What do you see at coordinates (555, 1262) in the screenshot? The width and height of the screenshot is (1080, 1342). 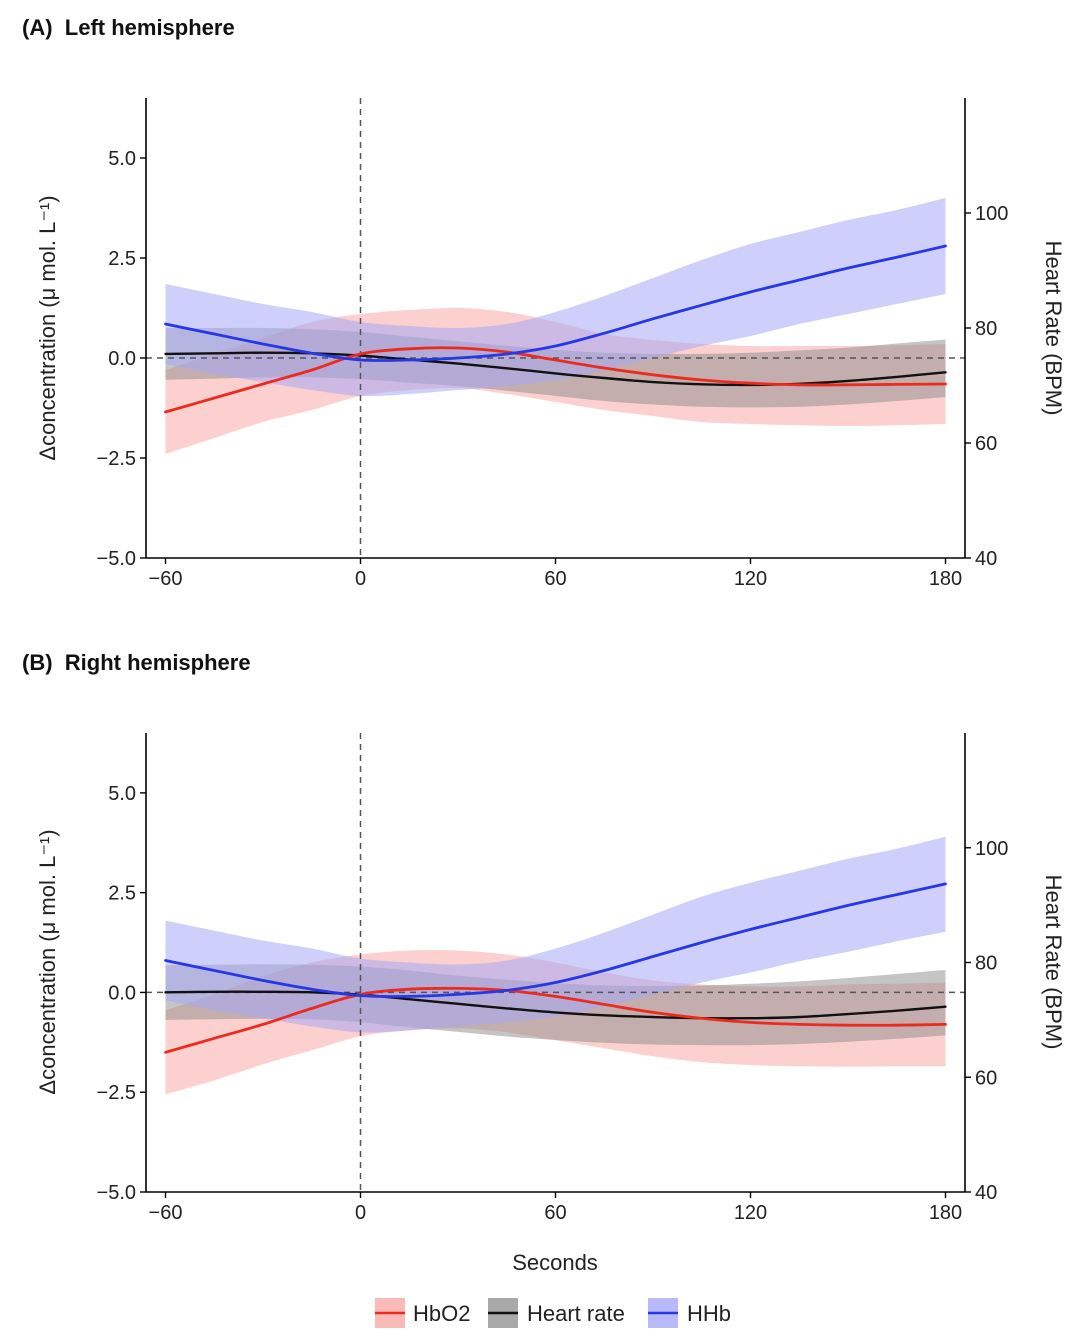 I see `x-axis-title: Seconds` at bounding box center [555, 1262].